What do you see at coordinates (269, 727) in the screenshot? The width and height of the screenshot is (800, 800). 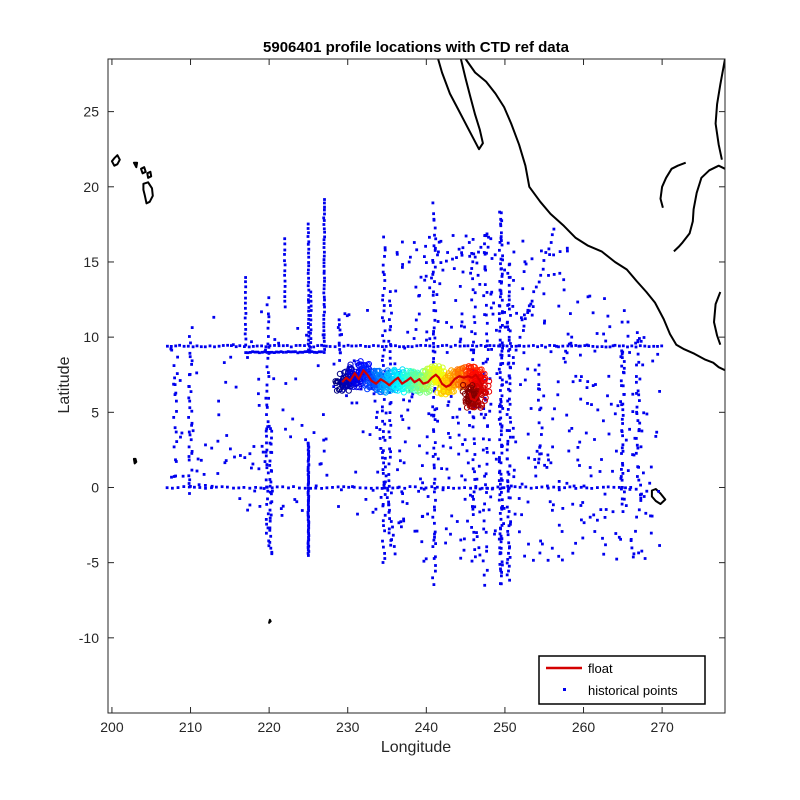 I see `x-tick-label-220: 220` at bounding box center [269, 727].